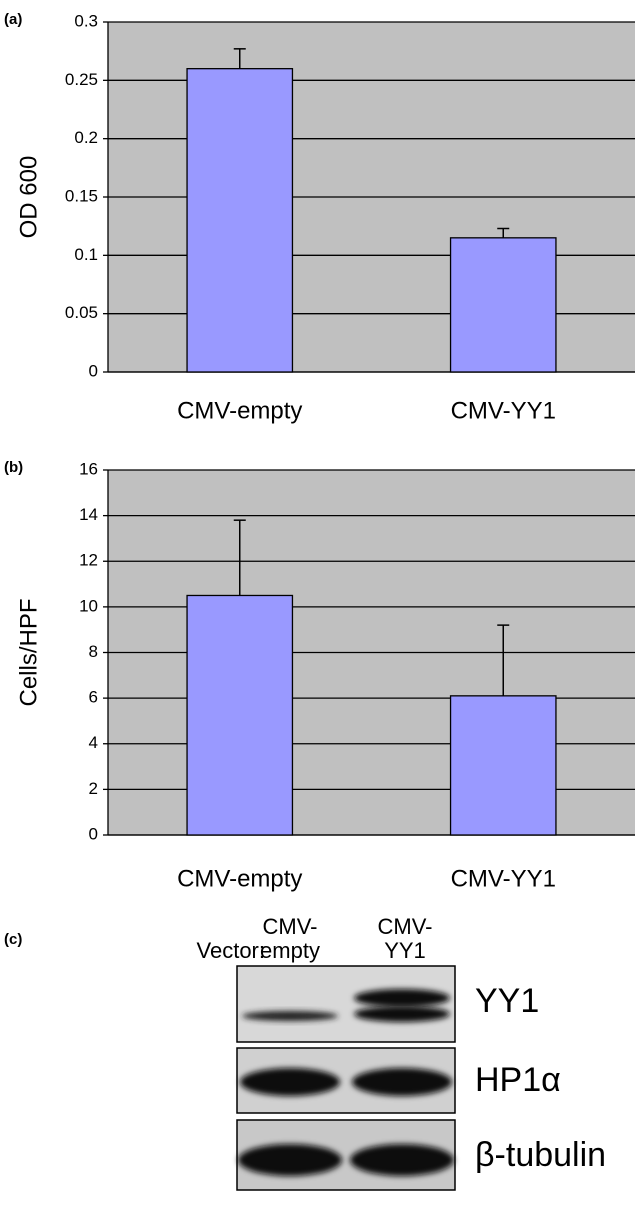 The height and width of the screenshot is (1213, 635). I want to click on band-label: YY1, so click(507, 1001).